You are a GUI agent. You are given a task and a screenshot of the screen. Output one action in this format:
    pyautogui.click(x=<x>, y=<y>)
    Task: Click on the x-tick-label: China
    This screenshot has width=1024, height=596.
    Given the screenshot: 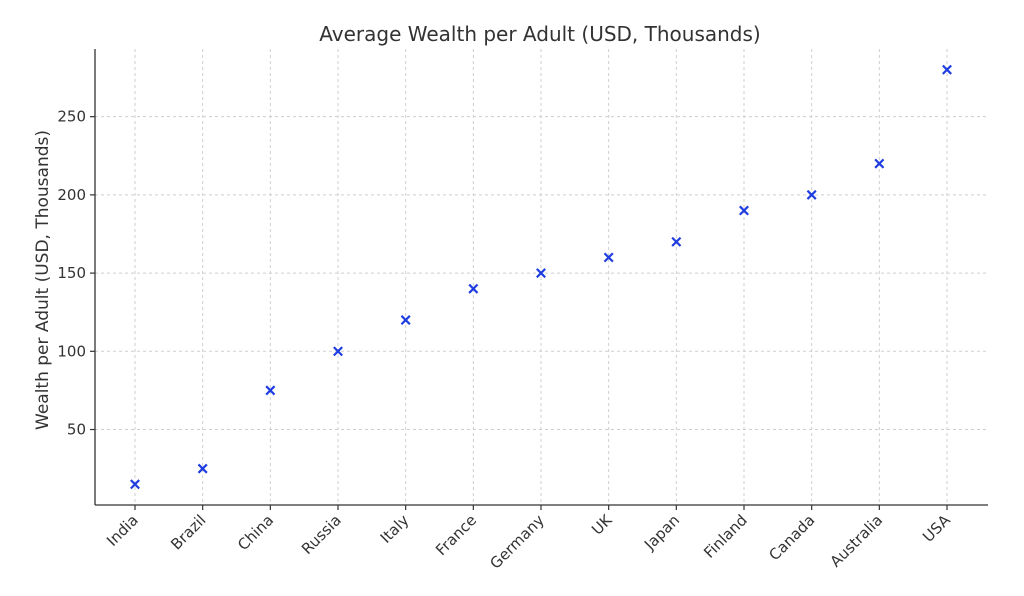 What is the action you would take?
    pyautogui.click(x=255, y=532)
    